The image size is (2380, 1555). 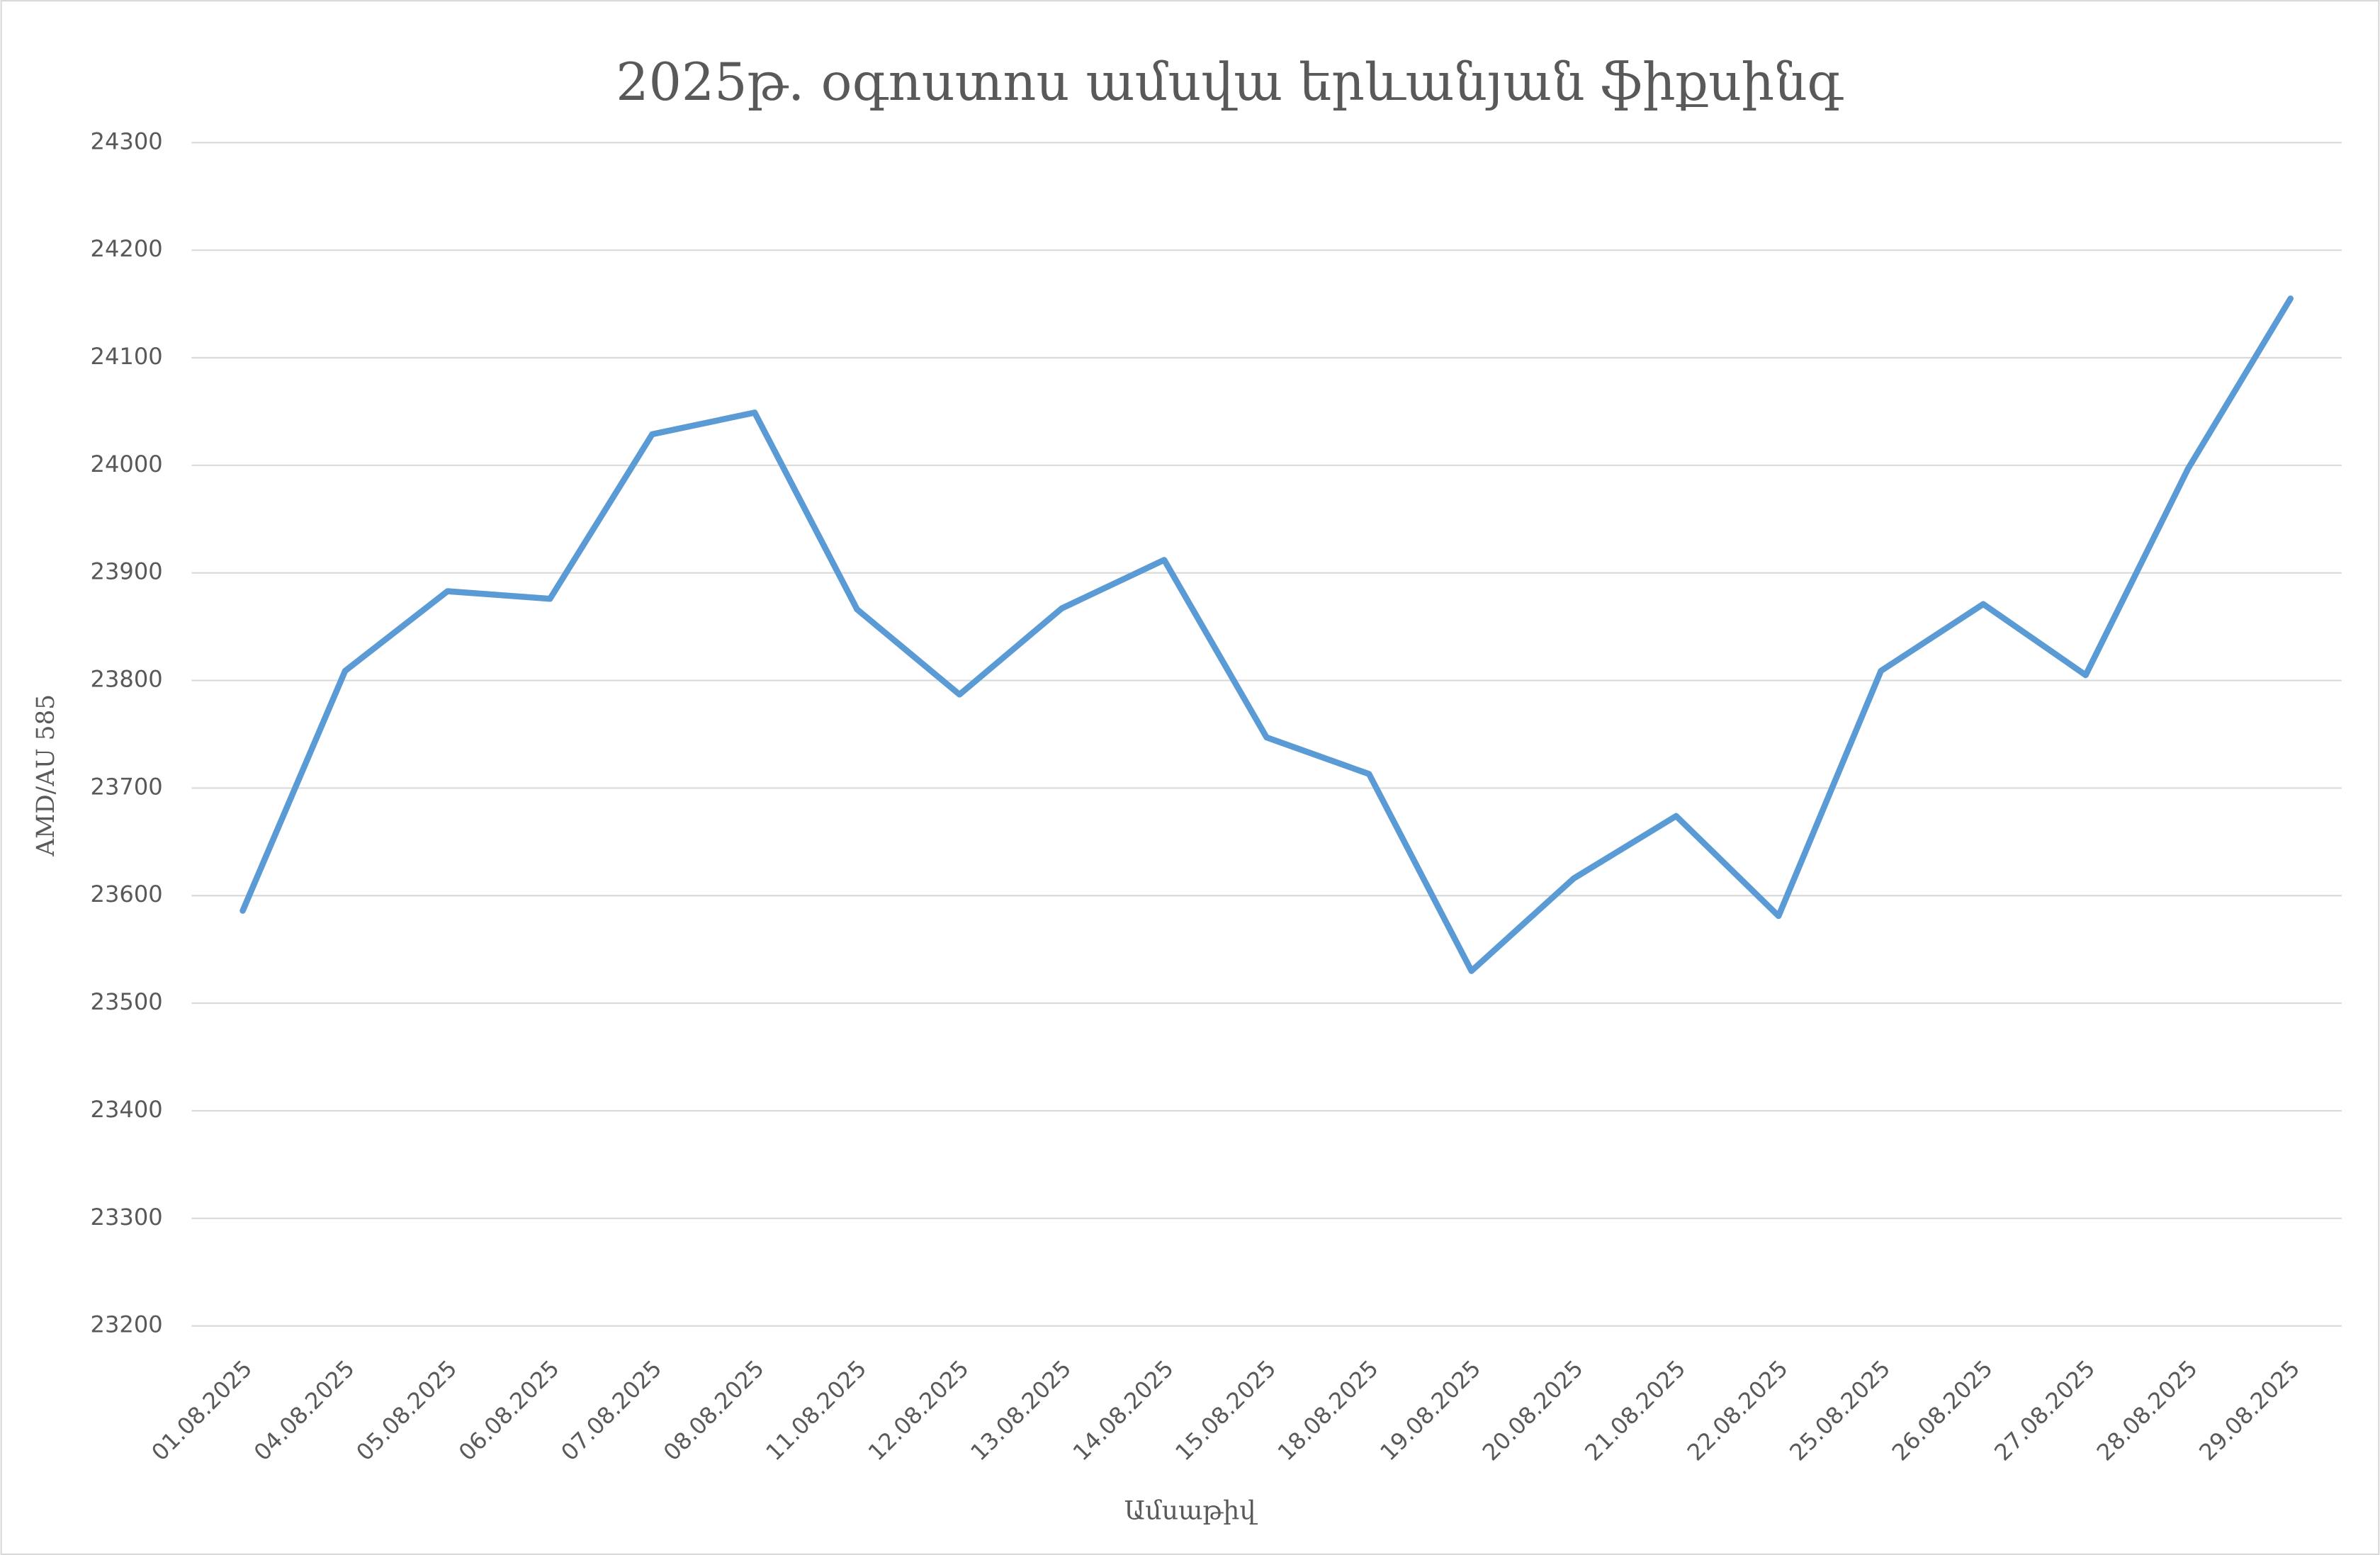 What do you see at coordinates (1191, 1510) in the screenshot?
I see `x-axis-title: Ամսաթիվ` at bounding box center [1191, 1510].